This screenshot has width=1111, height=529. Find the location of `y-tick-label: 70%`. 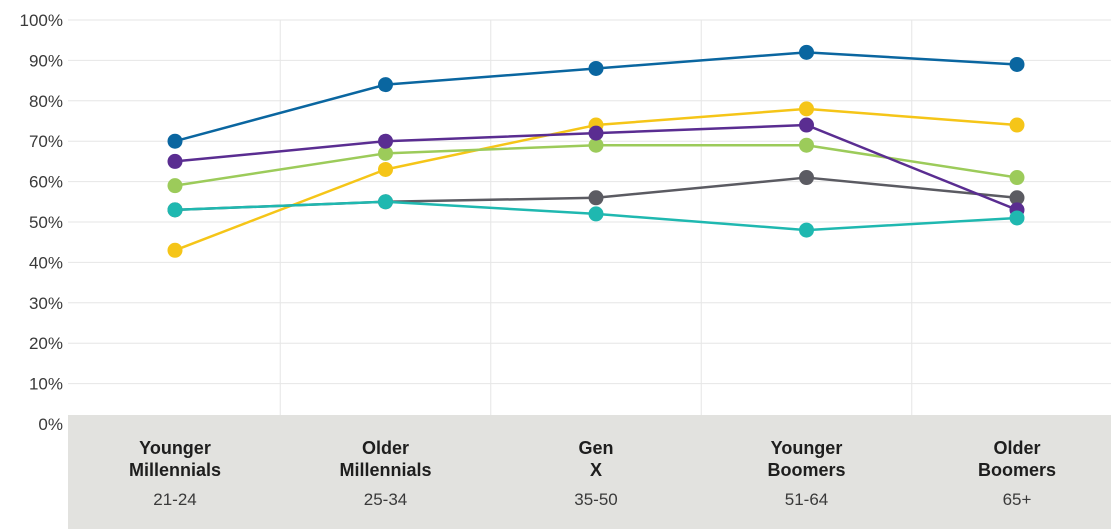

y-tick-label: 70% is located at coordinates (46, 141).